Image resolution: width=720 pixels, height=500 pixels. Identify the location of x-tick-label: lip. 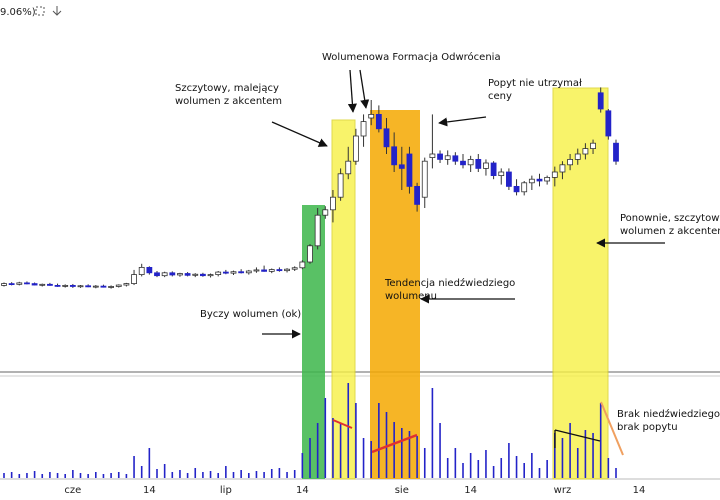
(226, 490).